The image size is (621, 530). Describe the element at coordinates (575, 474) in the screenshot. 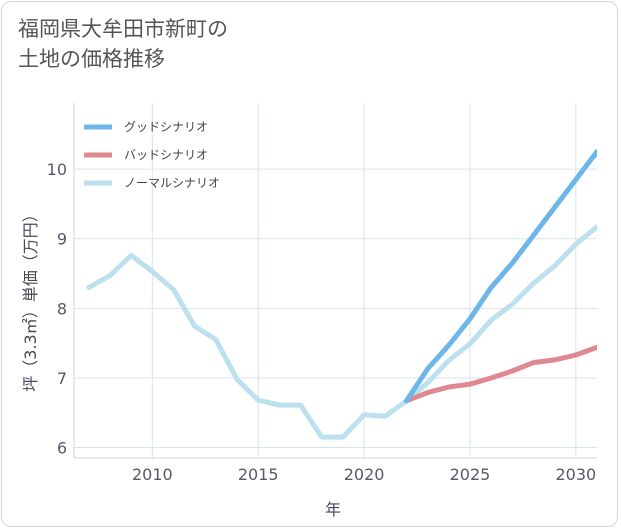

I see `x-tick-label: 2030` at that location.